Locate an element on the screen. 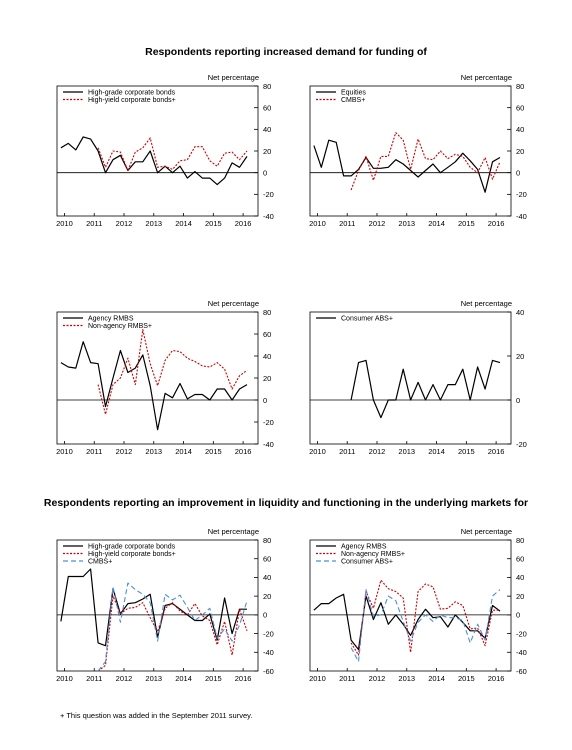 The height and width of the screenshot is (750, 572). series-line-agency-rmbs is located at coordinates (154, 386).